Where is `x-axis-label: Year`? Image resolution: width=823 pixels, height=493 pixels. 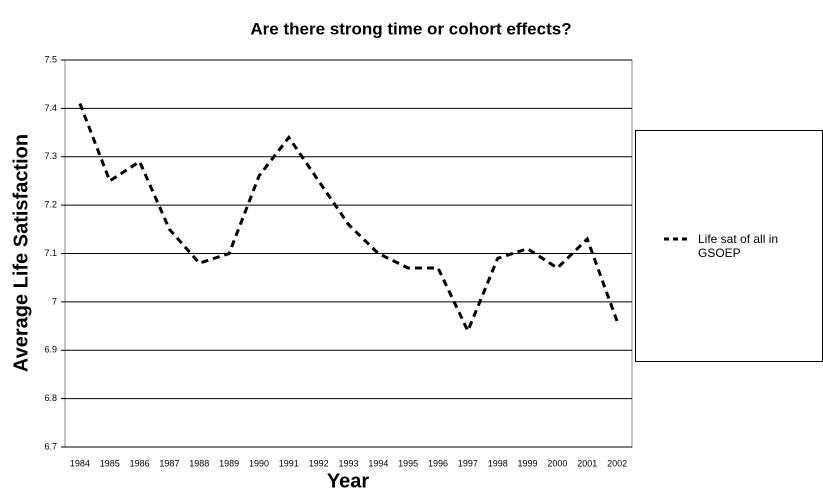 x-axis-label: Year is located at coordinates (348, 481).